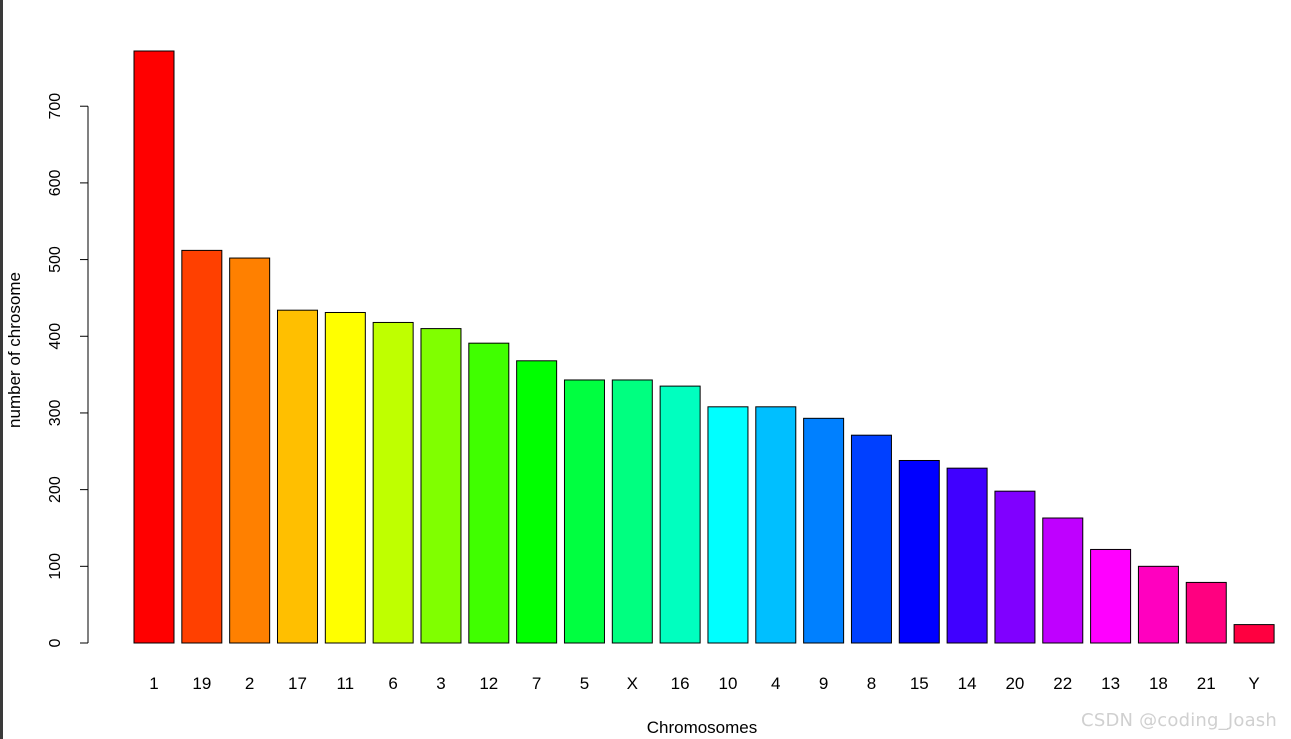 The height and width of the screenshot is (739, 1291). I want to click on y-tick-label: 200, so click(55, 489).